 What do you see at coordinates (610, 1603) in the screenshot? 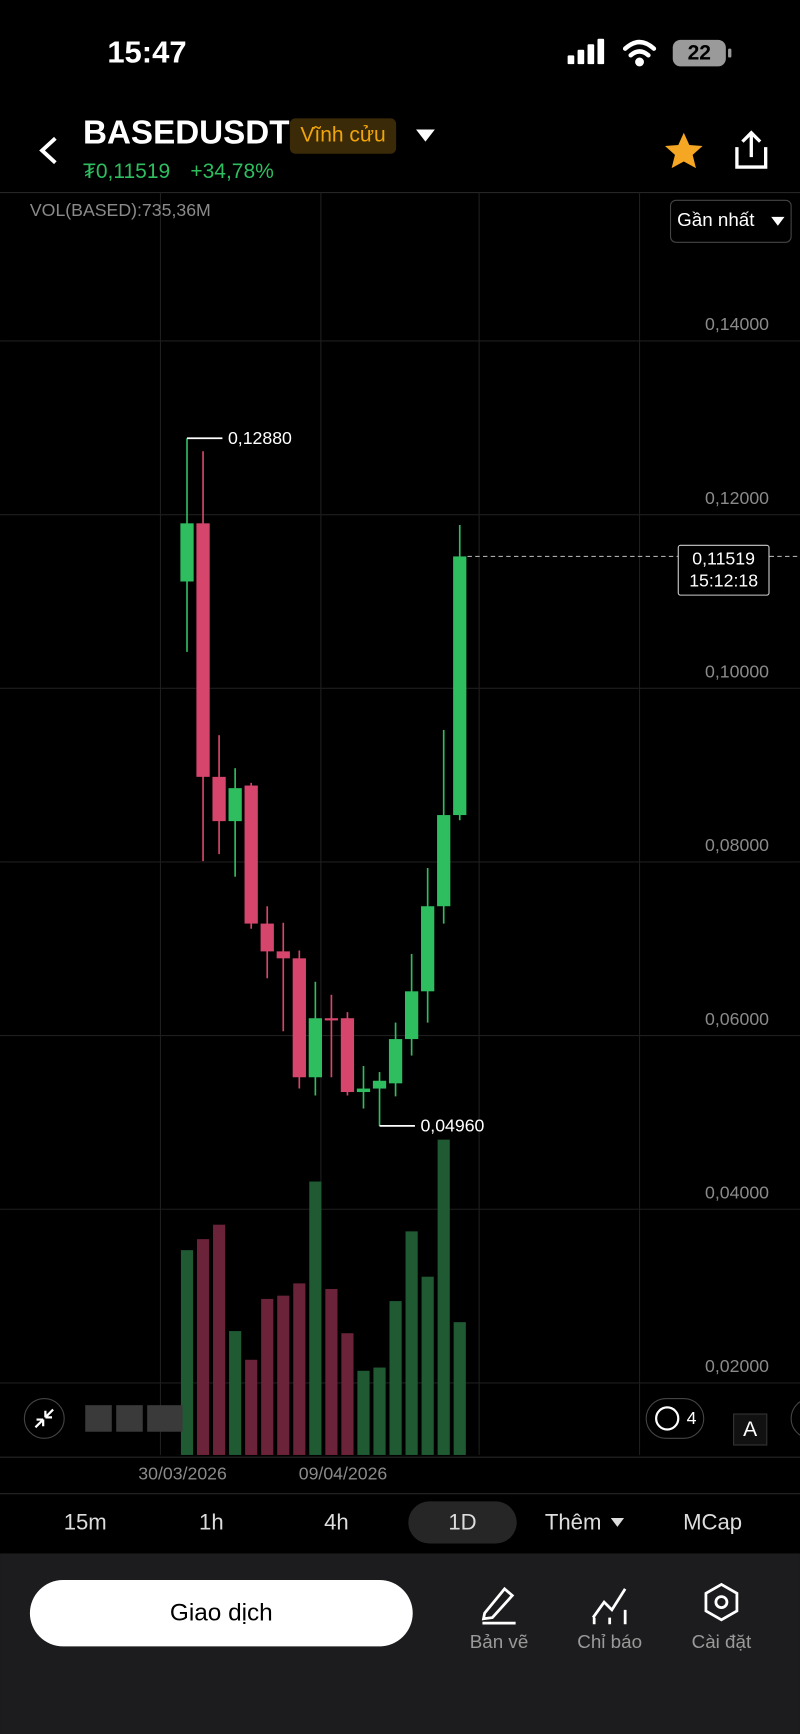
I see `tool-icons` at bounding box center [610, 1603].